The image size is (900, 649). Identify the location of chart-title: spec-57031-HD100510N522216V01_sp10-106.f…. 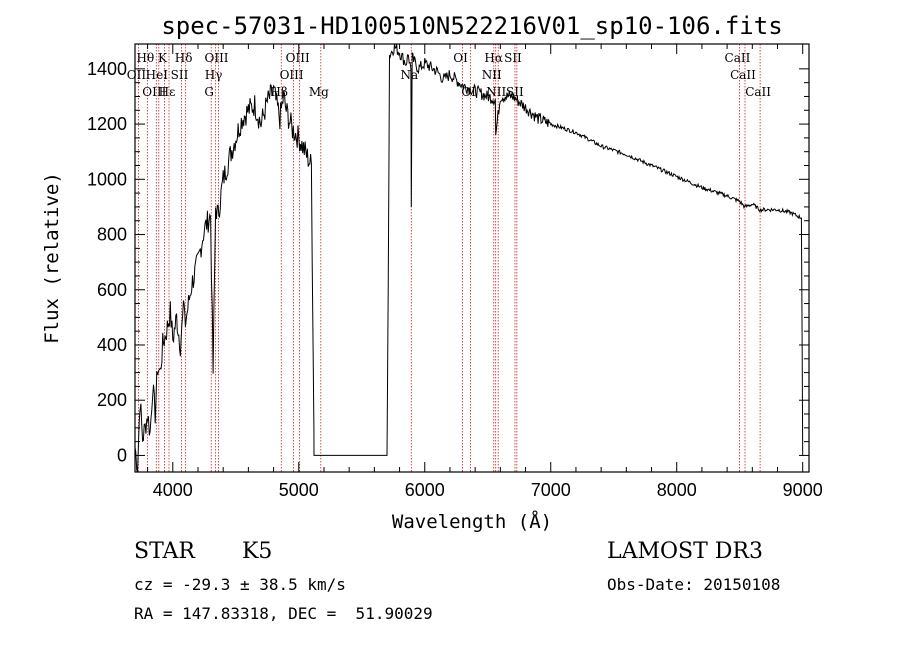
(471, 26).